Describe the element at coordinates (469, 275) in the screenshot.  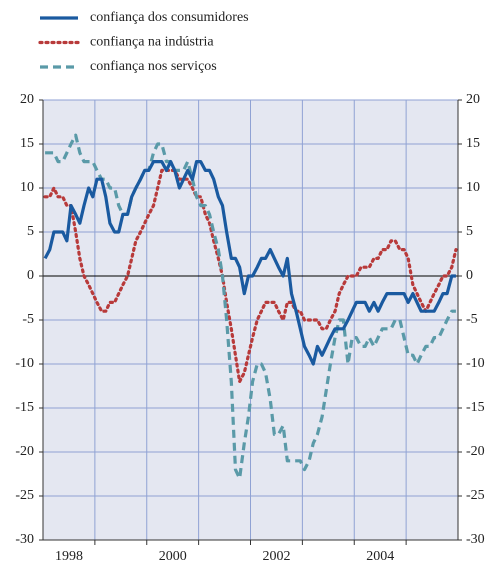
I see `y-tick-label-right: 0` at that location.